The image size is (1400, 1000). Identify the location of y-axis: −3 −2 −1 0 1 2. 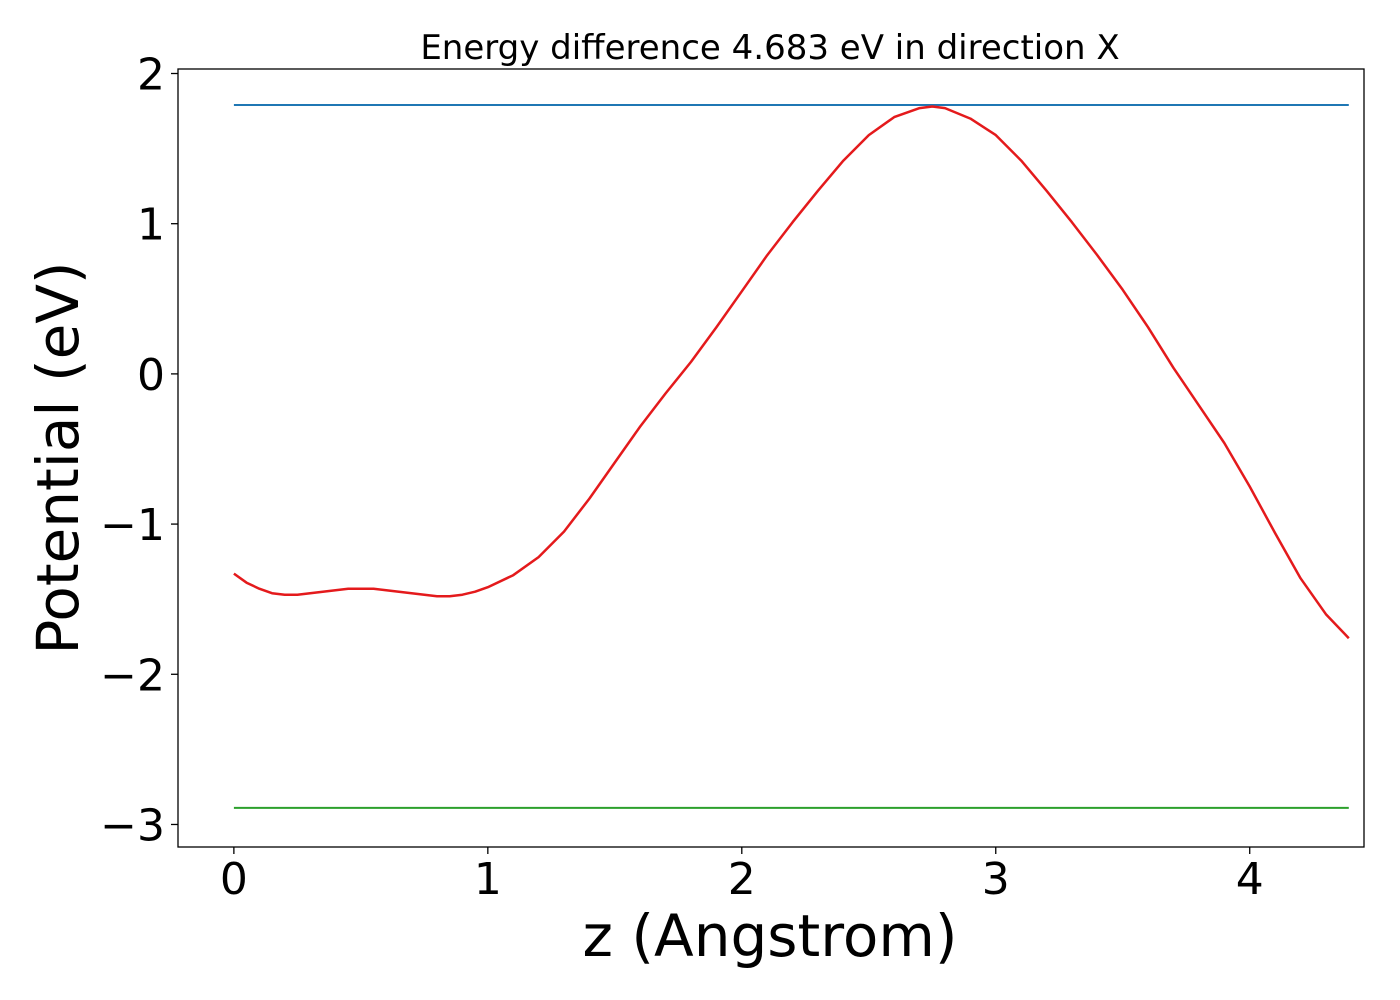
(139, 450).